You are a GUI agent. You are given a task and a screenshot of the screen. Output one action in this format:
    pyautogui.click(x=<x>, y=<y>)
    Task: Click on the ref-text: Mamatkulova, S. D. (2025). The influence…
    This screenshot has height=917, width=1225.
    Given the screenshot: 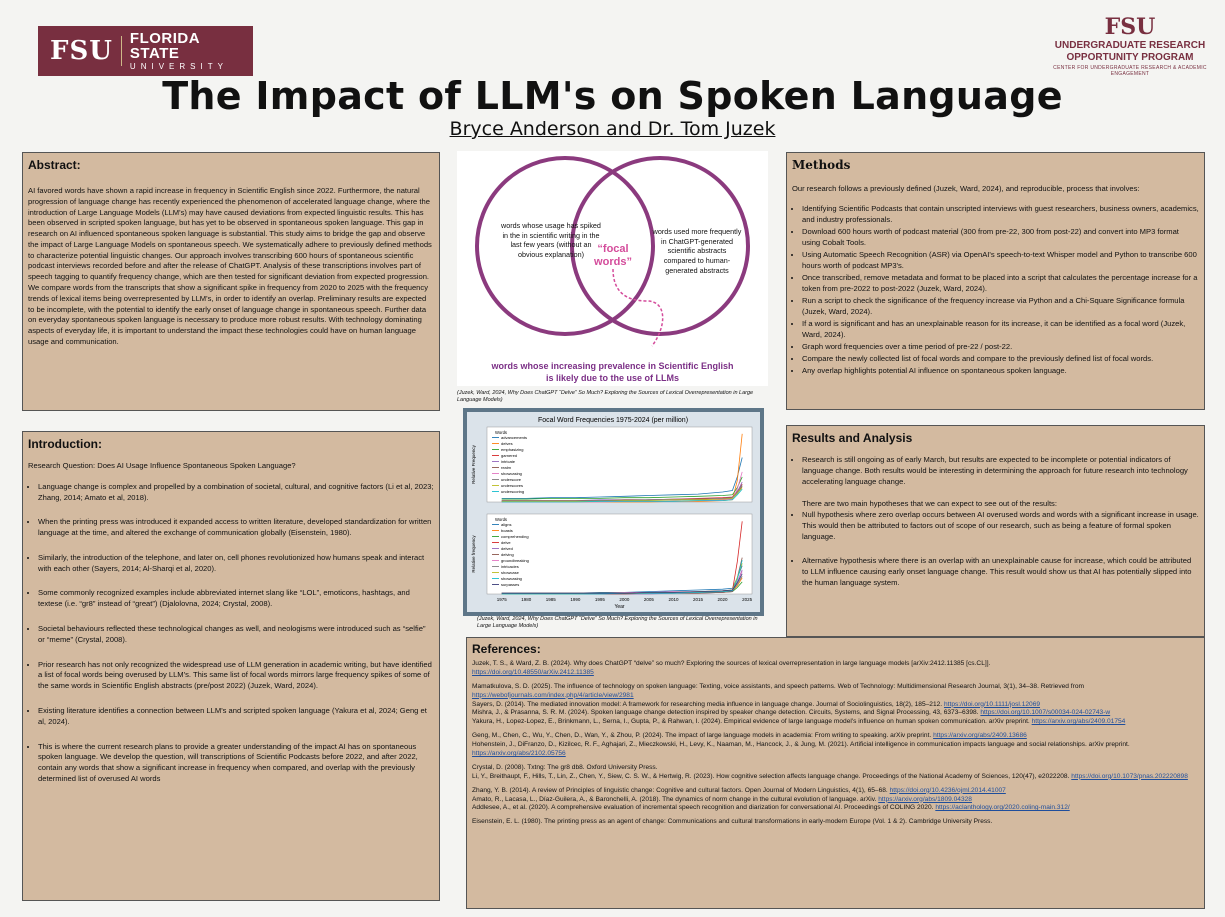 What is the action you would take?
    pyautogui.click(x=778, y=686)
    